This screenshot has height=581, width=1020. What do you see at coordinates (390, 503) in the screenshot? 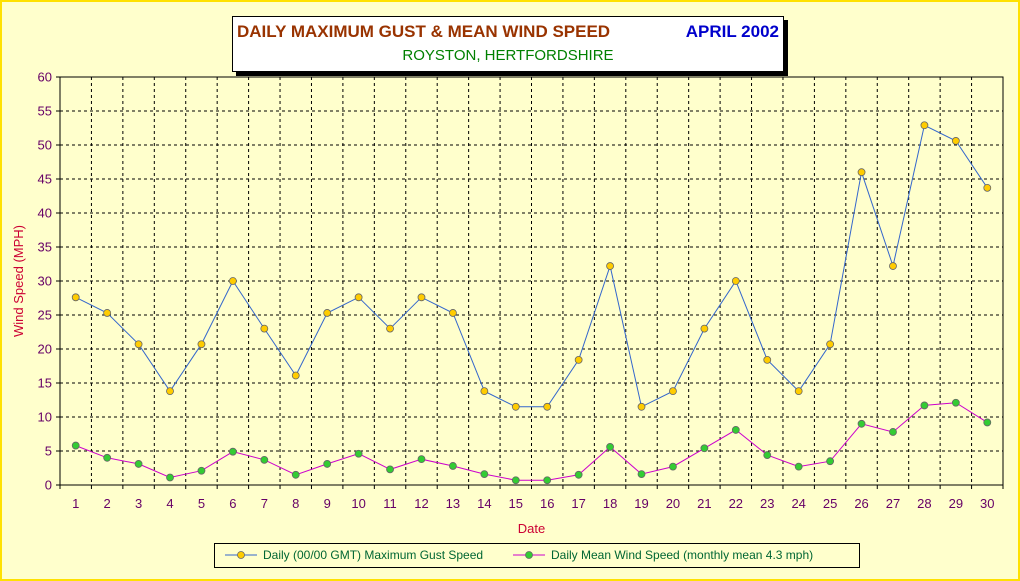
I see `x-tick-label: 11` at bounding box center [390, 503].